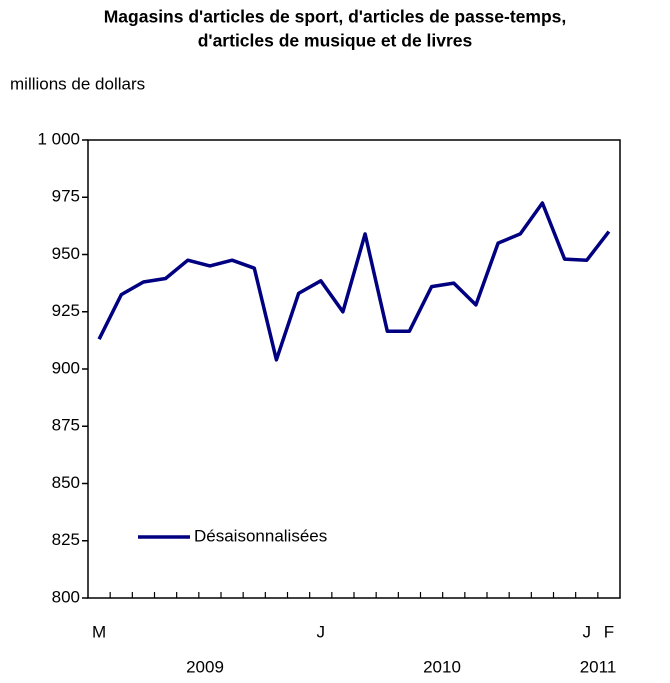 This screenshot has width=670, height=683. I want to click on y-tick-label: 850, so click(66, 482).